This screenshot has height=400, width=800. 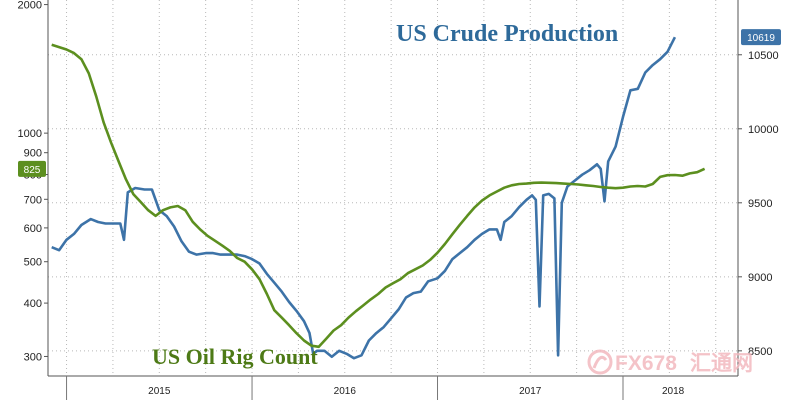 What do you see at coordinates (30, 134) in the screenshot?
I see `left-tick-label: 1000` at bounding box center [30, 134].